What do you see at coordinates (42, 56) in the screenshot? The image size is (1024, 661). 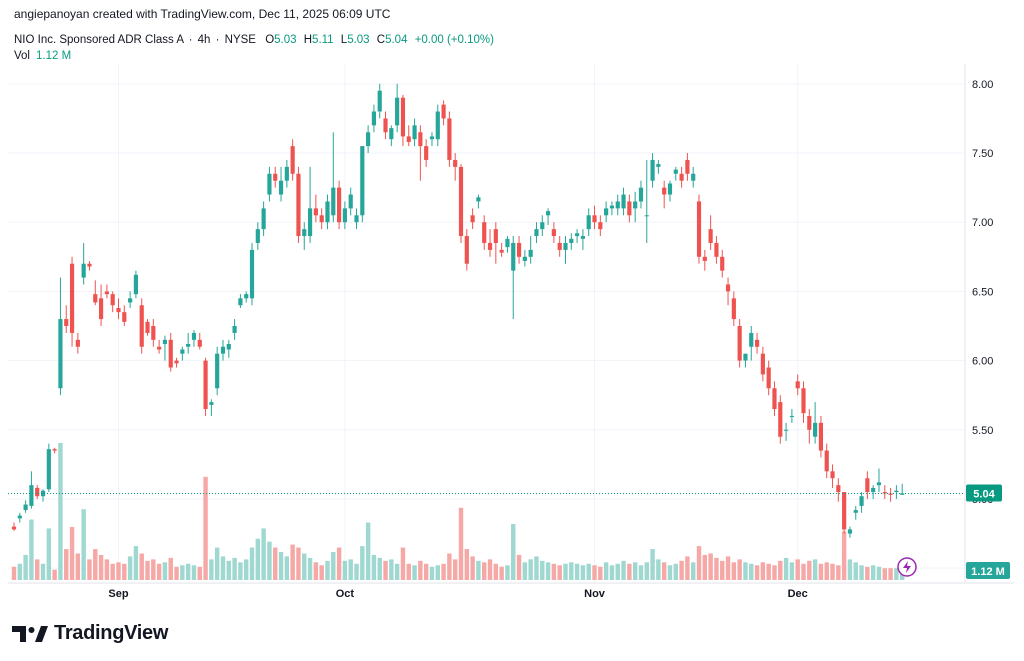 I see `volume-legend: Vol 1.12 M` at bounding box center [42, 56].